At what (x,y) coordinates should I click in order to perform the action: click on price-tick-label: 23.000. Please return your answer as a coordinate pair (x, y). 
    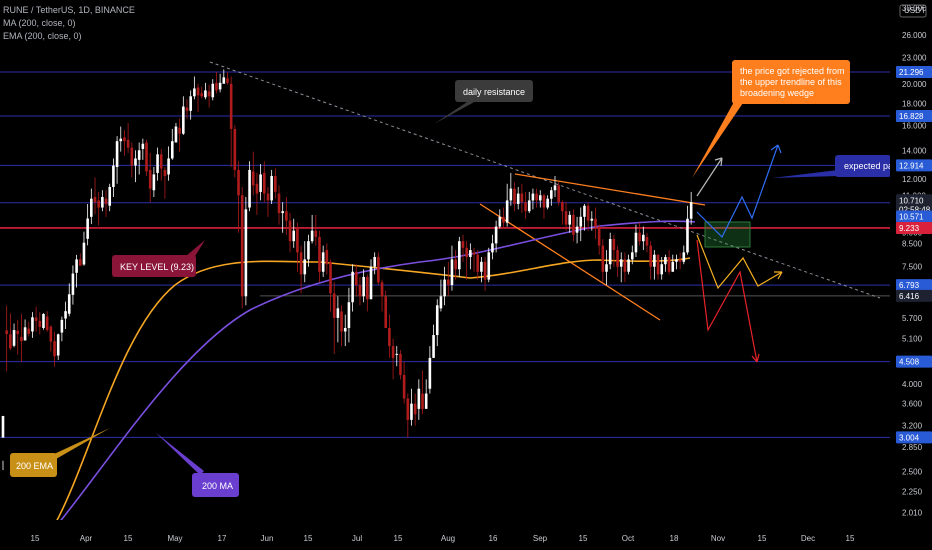
    Looking at the image, I should click on (914, 58).